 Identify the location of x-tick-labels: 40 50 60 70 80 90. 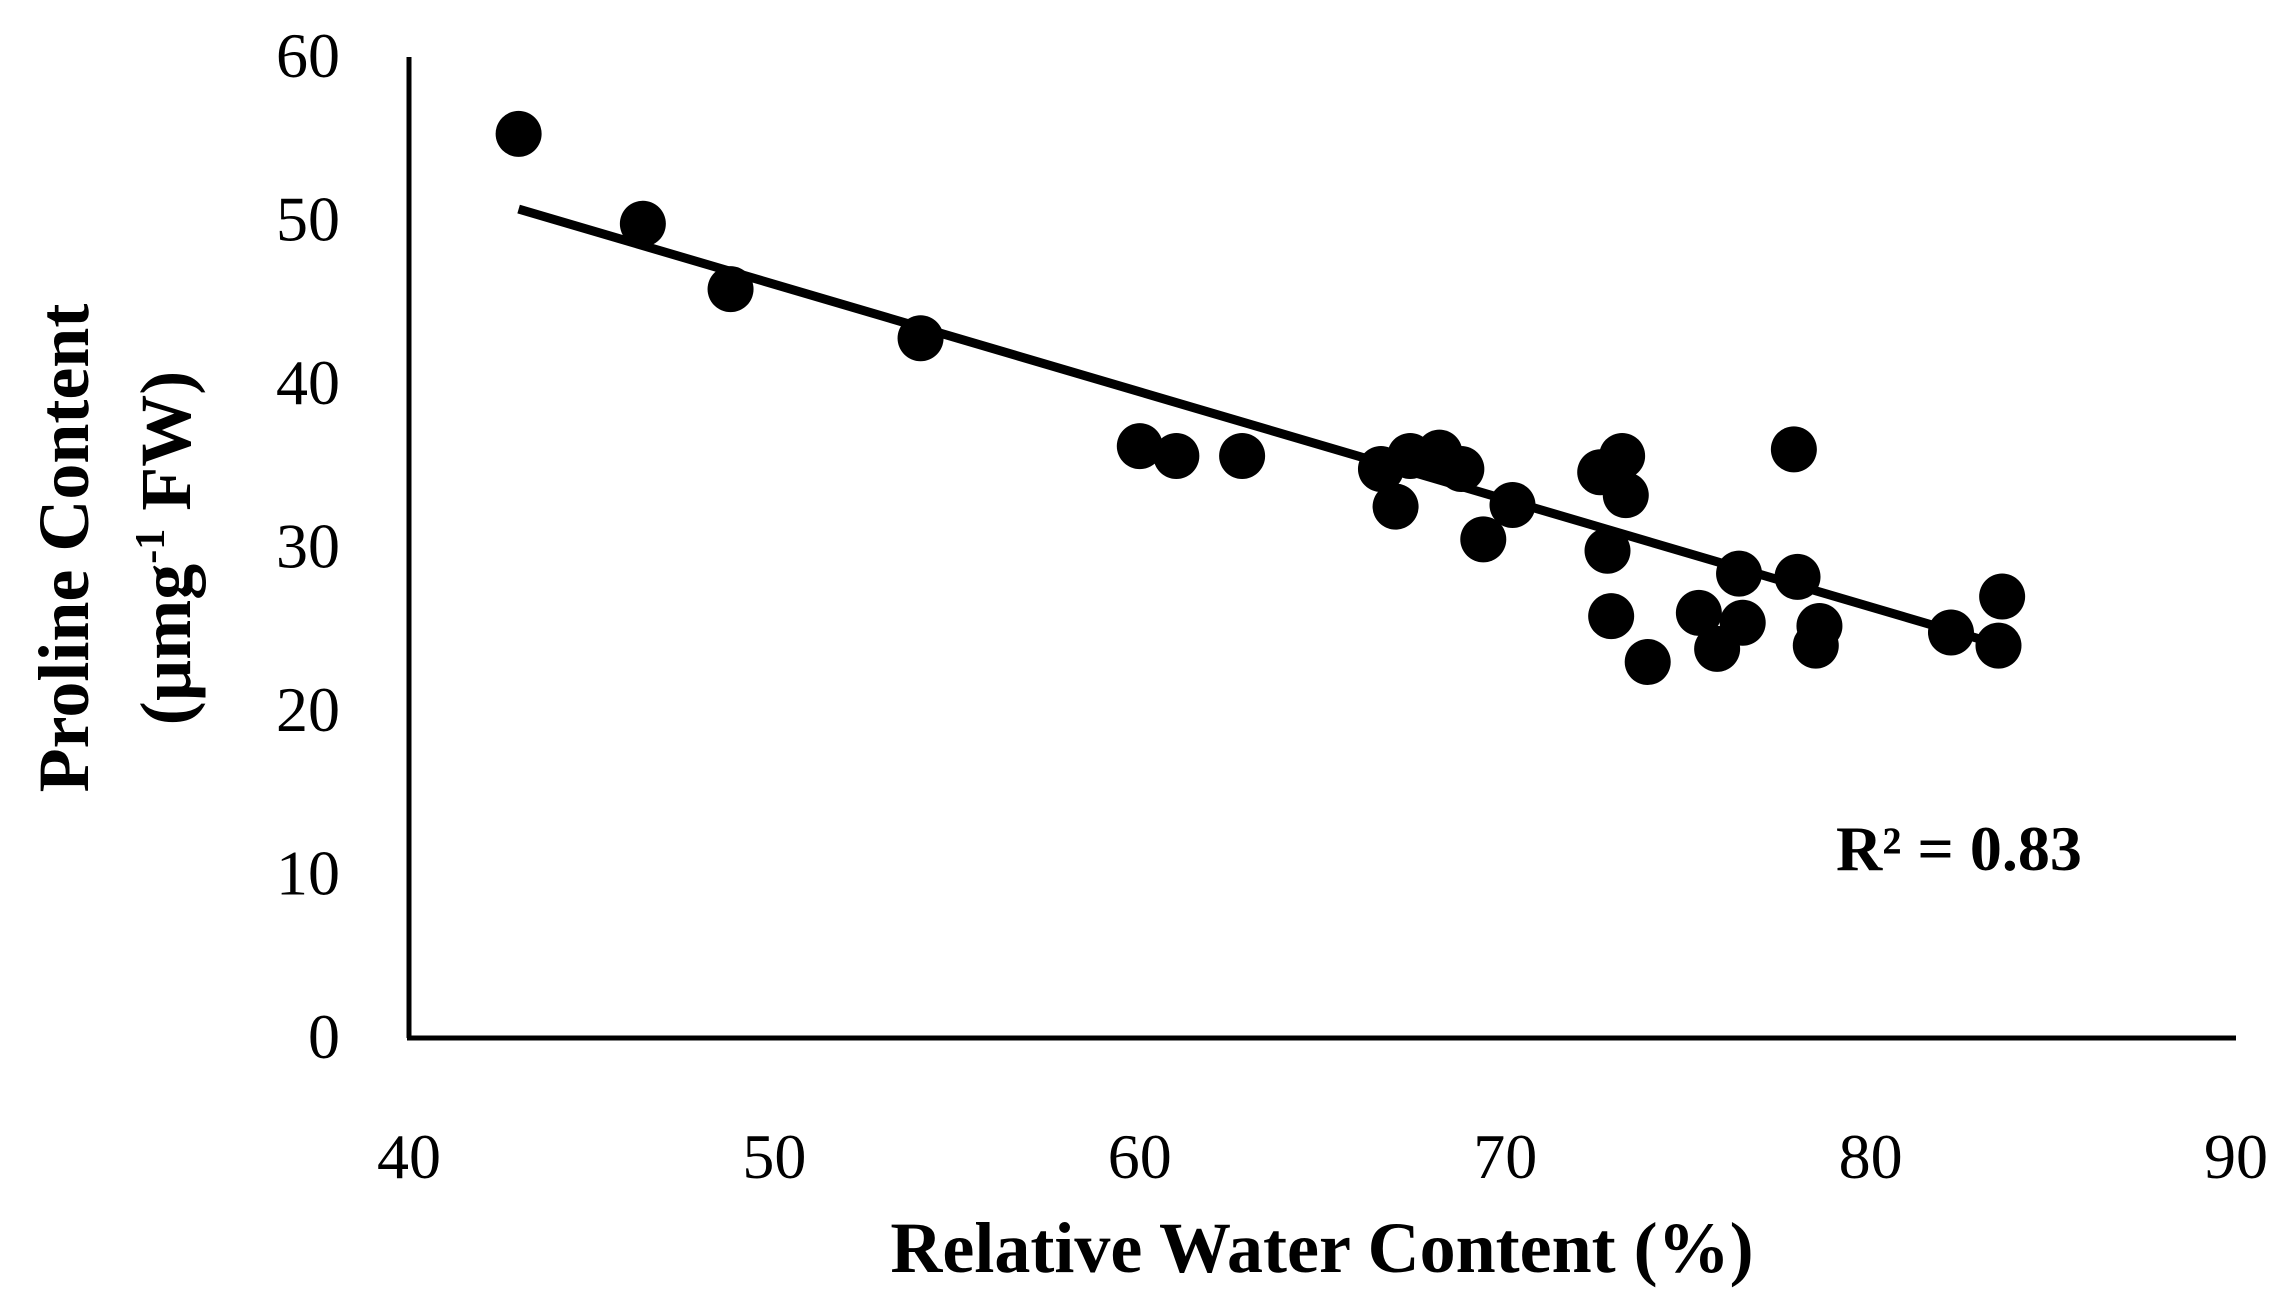
(1322, 1156).